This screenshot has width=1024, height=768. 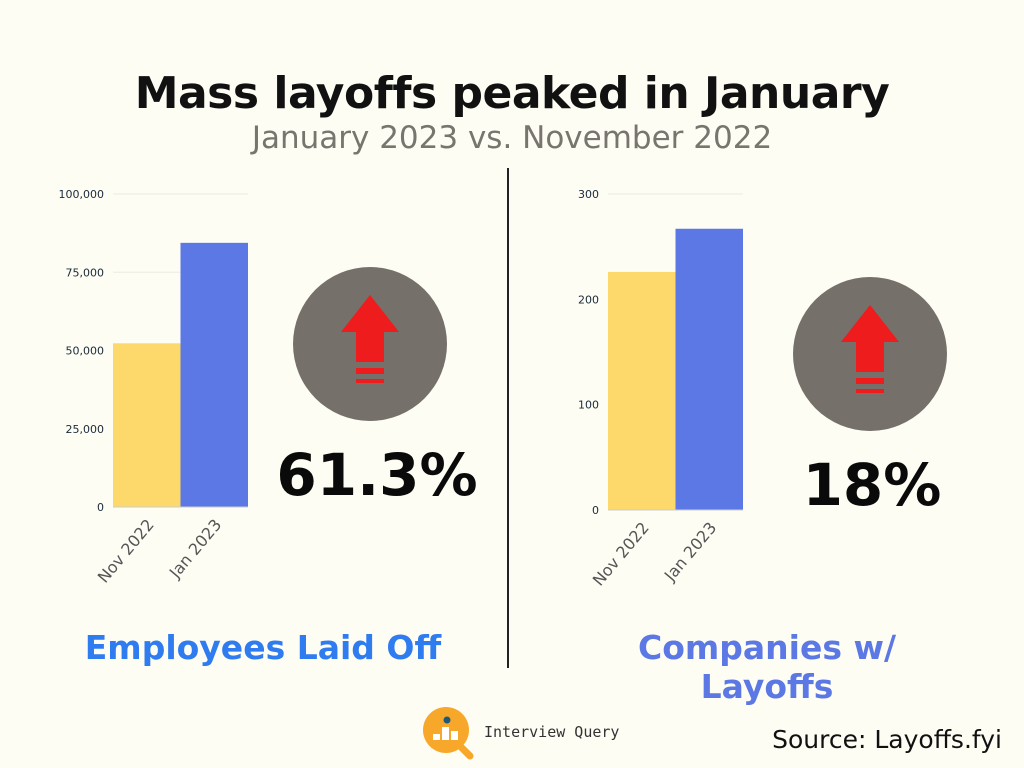 What do you see at coordinates (552, 732) in the screenshot?
I see `logo-text: Interview Query` at bounding box center [552, 732].